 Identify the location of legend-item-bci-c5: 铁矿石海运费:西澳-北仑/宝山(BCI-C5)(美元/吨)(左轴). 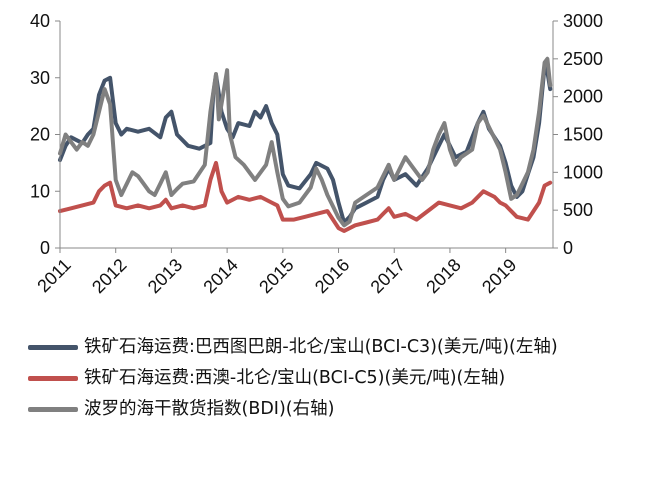
(331, 378).